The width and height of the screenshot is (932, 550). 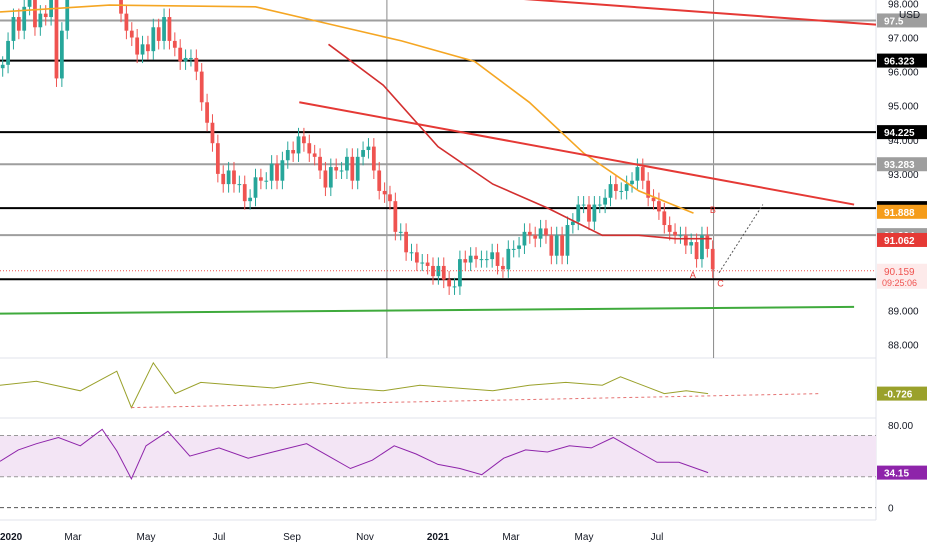 What do you see at coordinates (903, 345) in the screenshot?
I see `price-tick-label: 88.000` at bounding box center [903, 345].